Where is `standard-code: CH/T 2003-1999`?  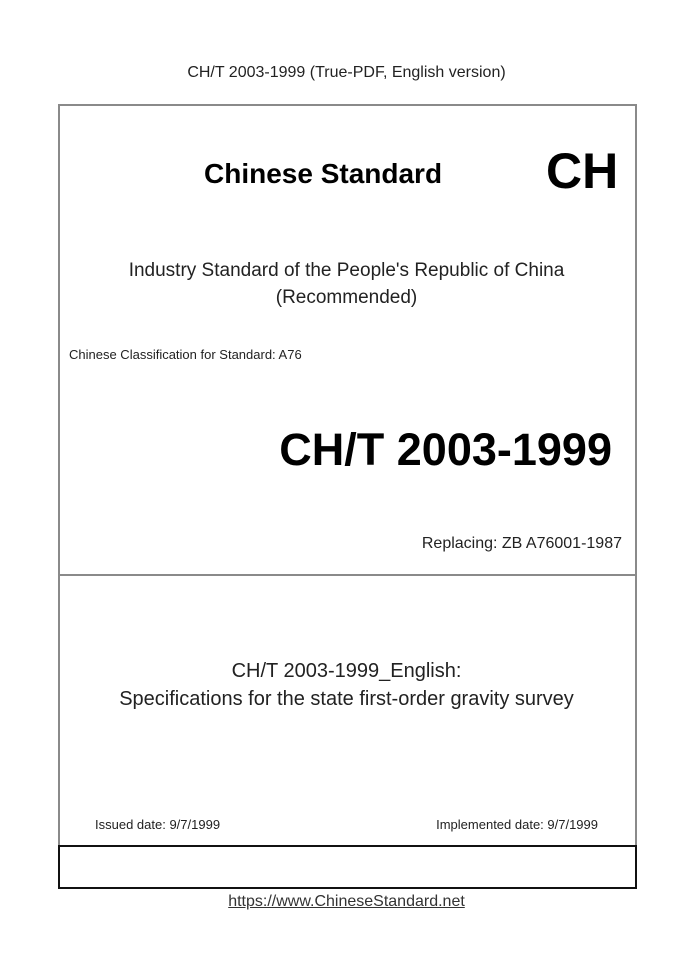 standard-code: CH/T 2003-1999 is located at coordinates (445, 449).